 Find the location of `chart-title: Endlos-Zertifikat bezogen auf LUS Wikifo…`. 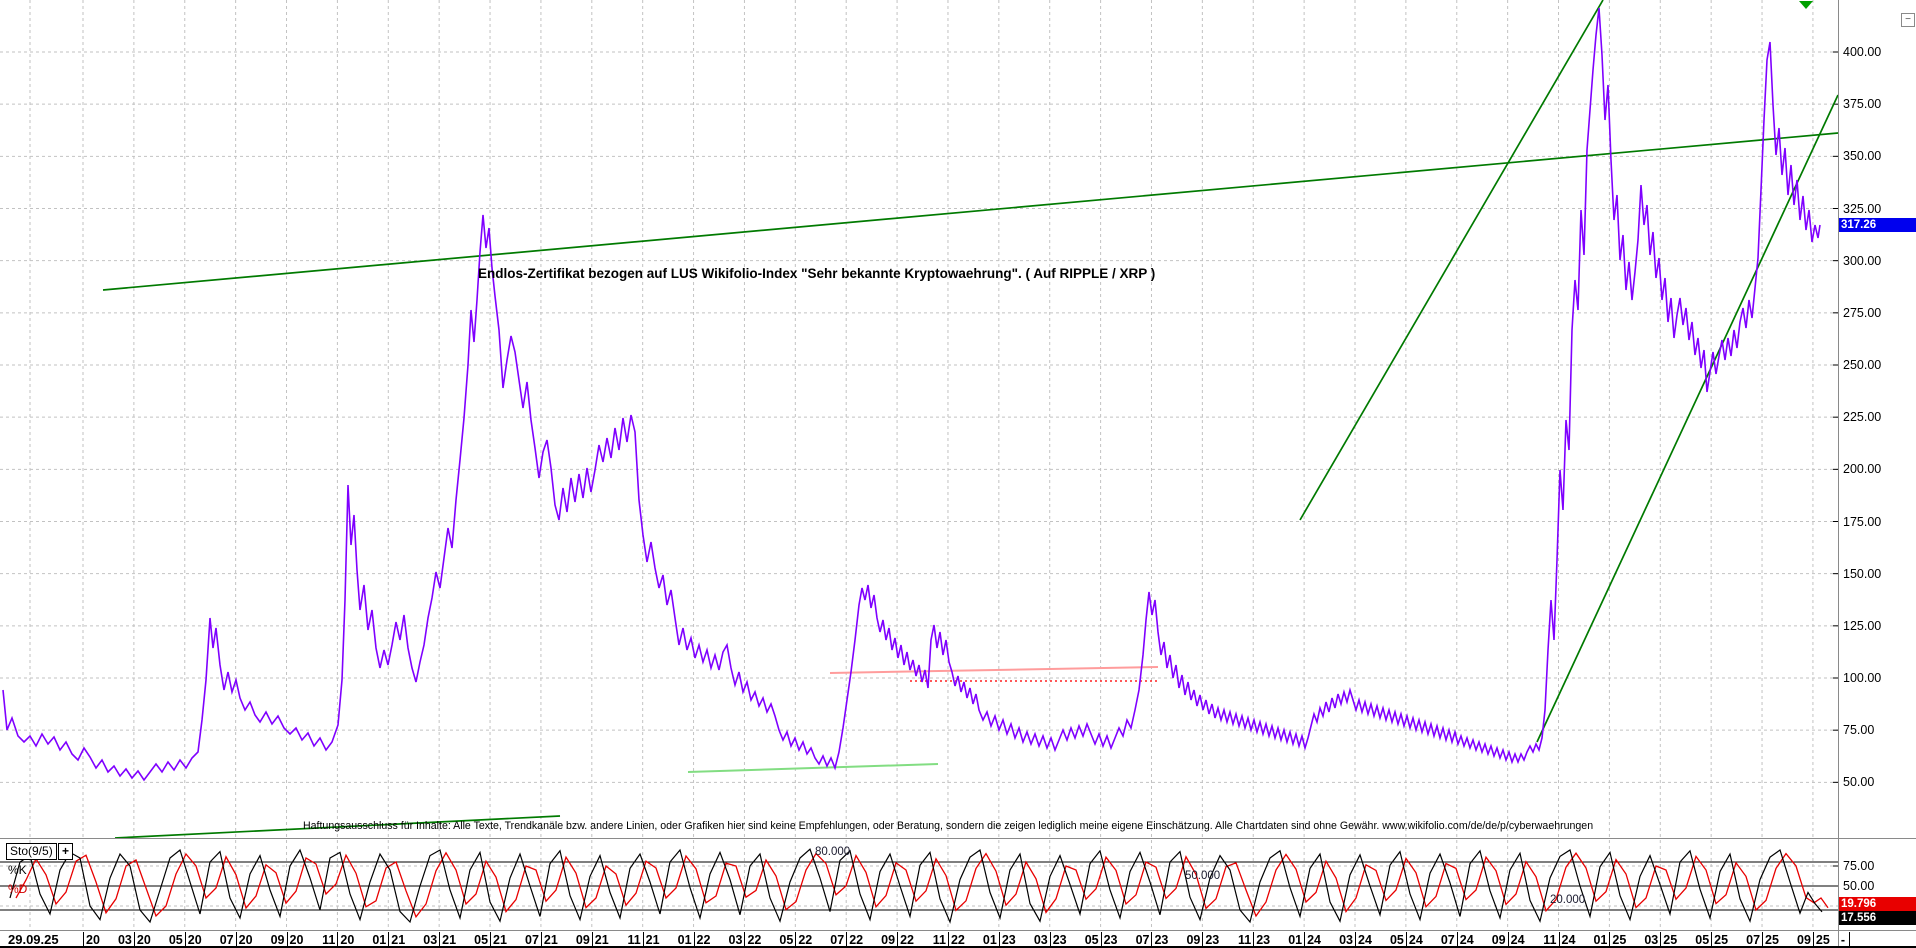

chart-title: Endlos-Zertifikat bezogen auf LUS Wikifo… is located at coordinates (817, 273).